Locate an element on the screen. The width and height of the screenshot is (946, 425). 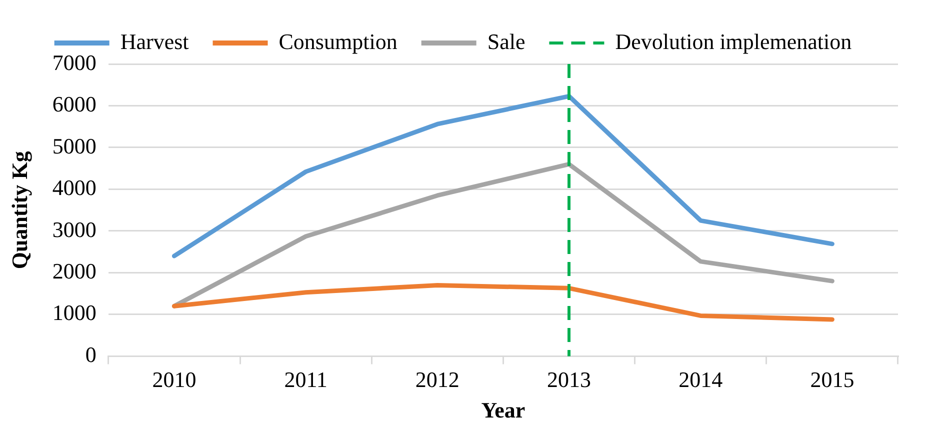
y-tick-label: 7000 is located at coordinates (74, 62).